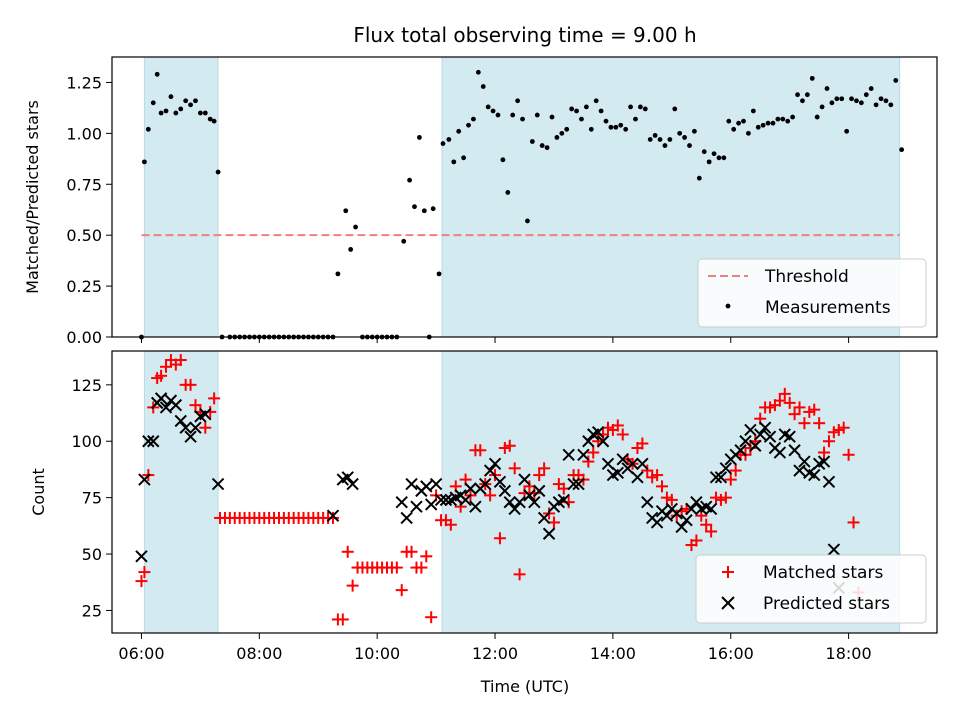 Image resolution: width=960 pixels, height=720 pixels. Describe the element at coordinates (92, 498) in the screenshot. I see `y-tick-label: 75` at that location.